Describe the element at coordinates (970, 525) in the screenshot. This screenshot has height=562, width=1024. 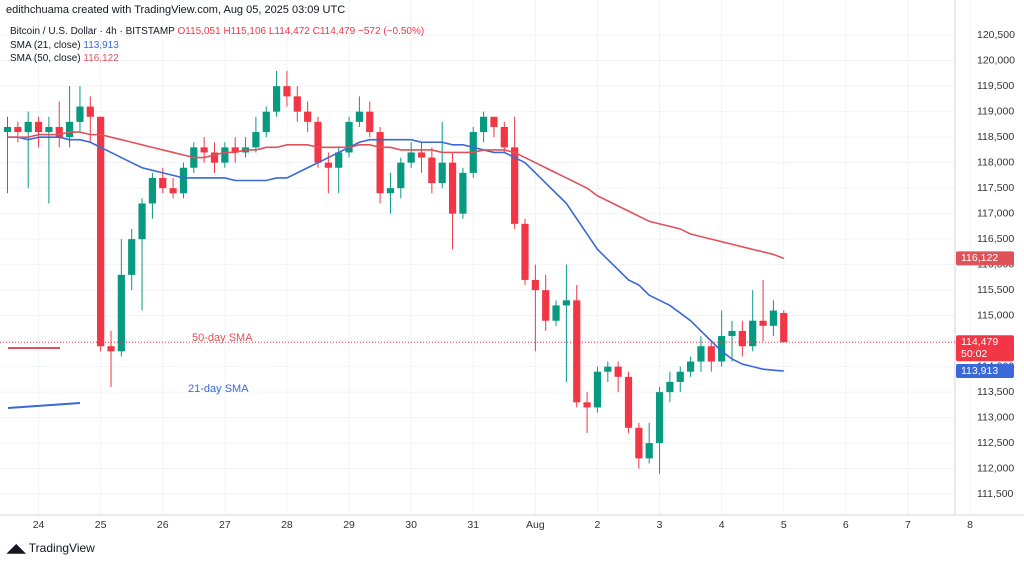
I see `x-tick-label: 8` at that location.